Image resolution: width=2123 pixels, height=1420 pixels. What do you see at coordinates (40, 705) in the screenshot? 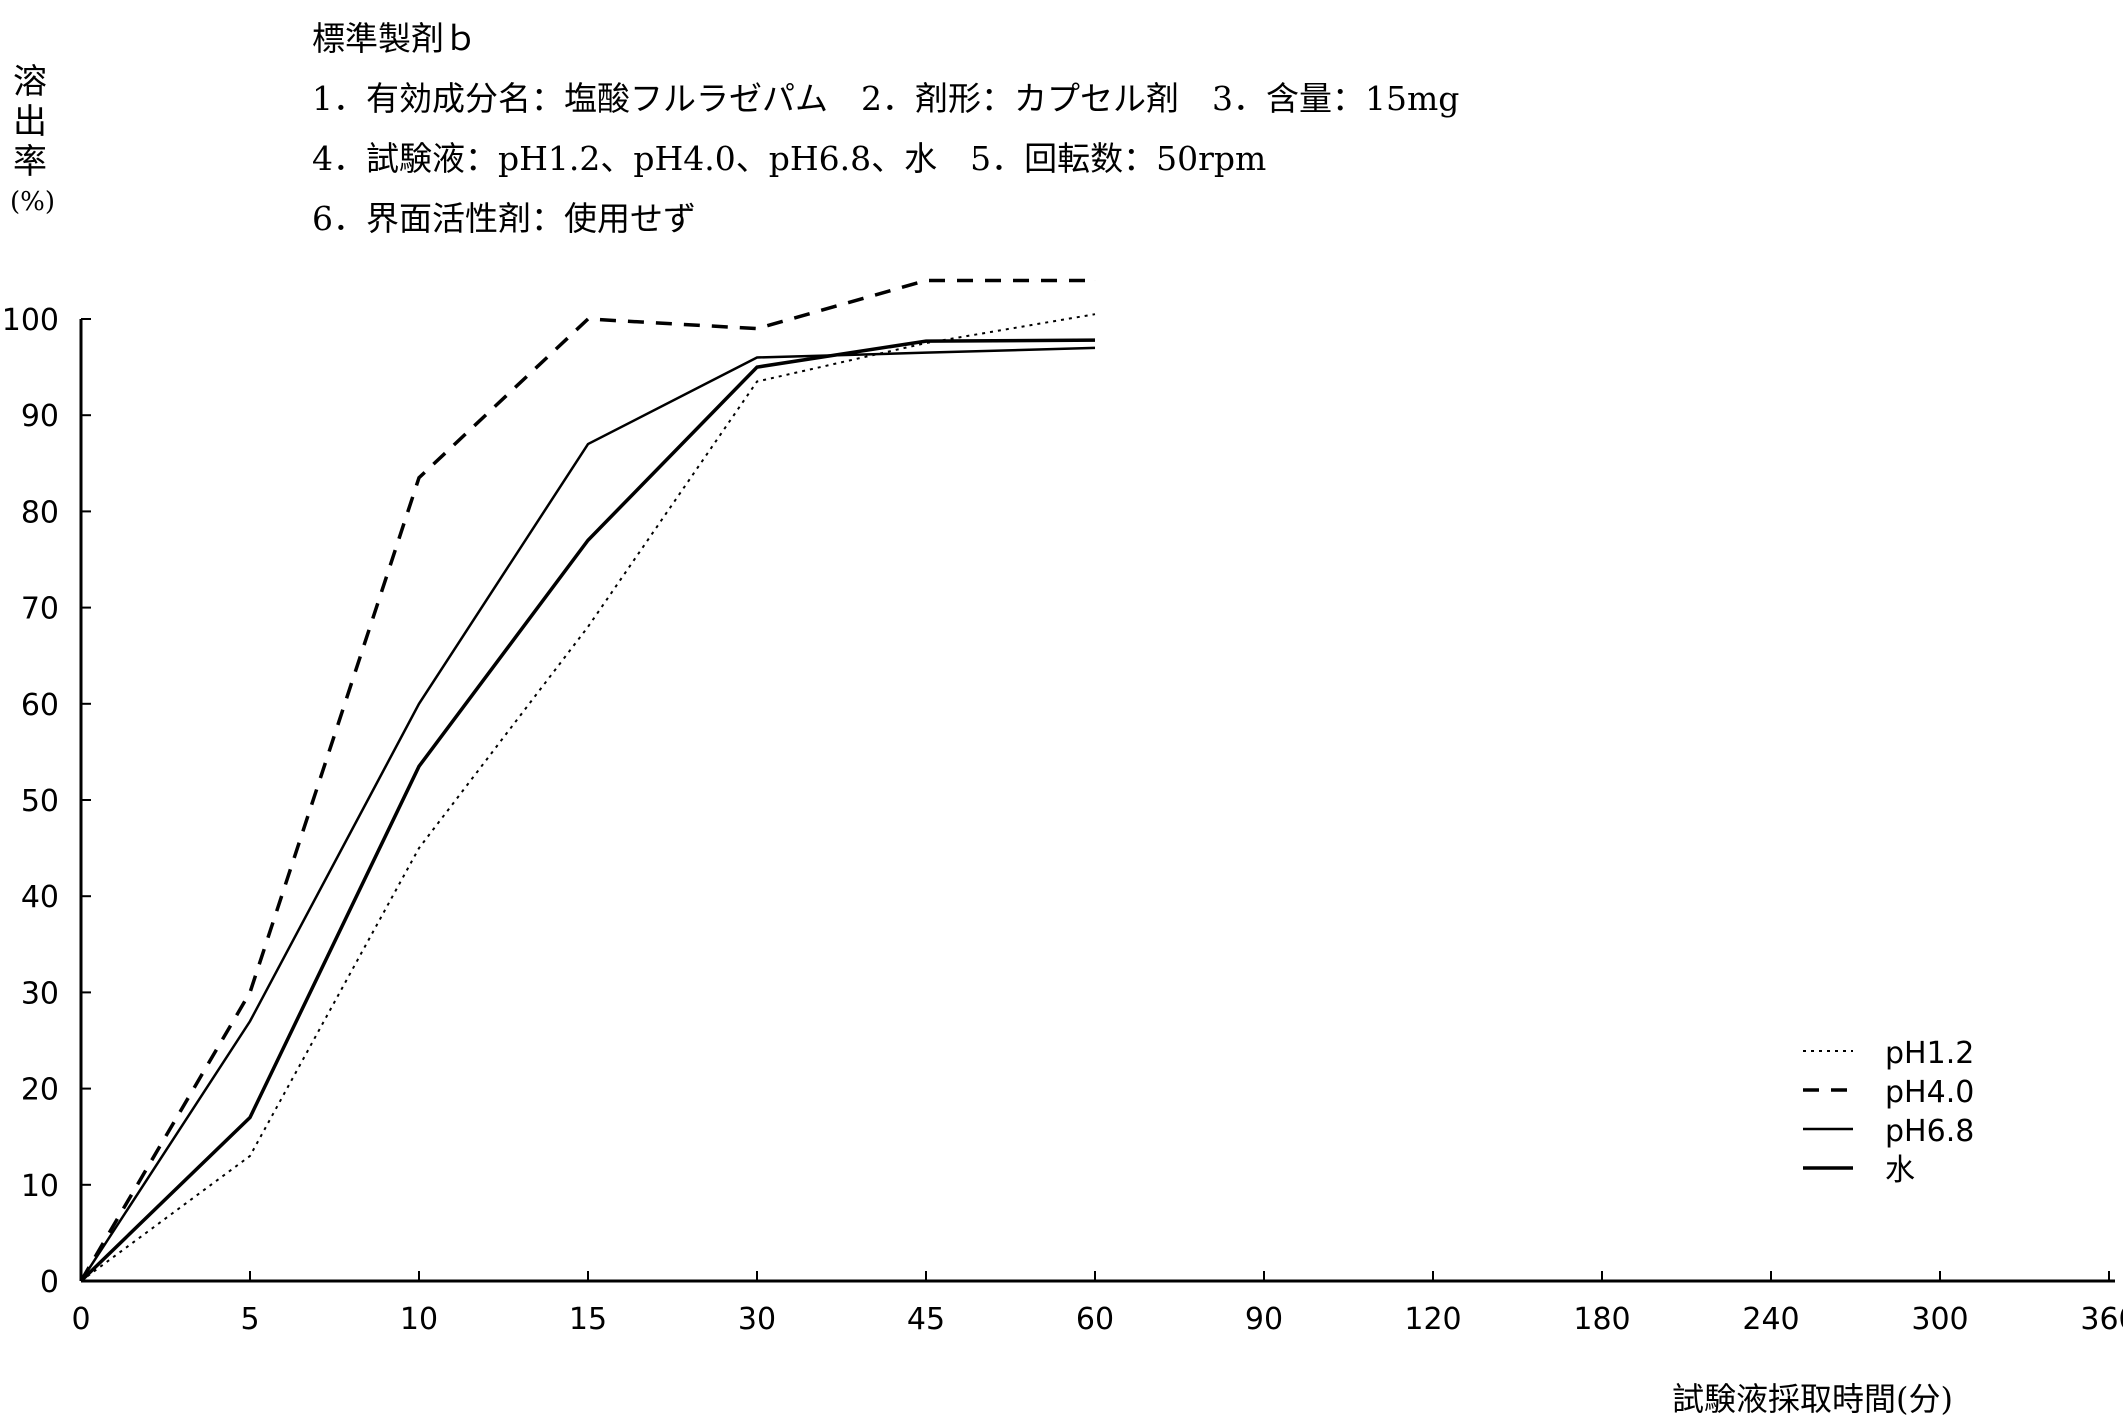
I see `y-tick-label: 60` at bounding box center [40, 705].